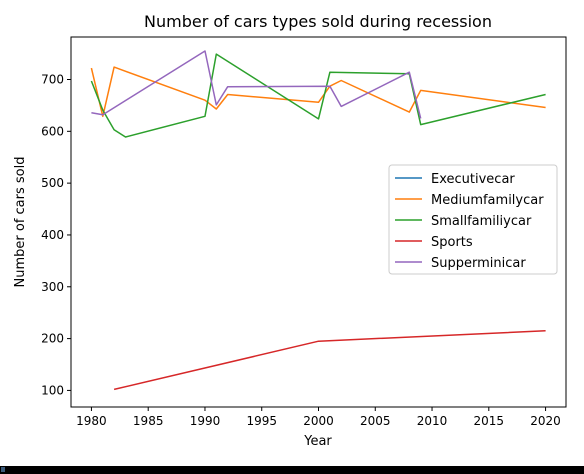  I want to click on x-tick-label: 2000, so click(318, 421).